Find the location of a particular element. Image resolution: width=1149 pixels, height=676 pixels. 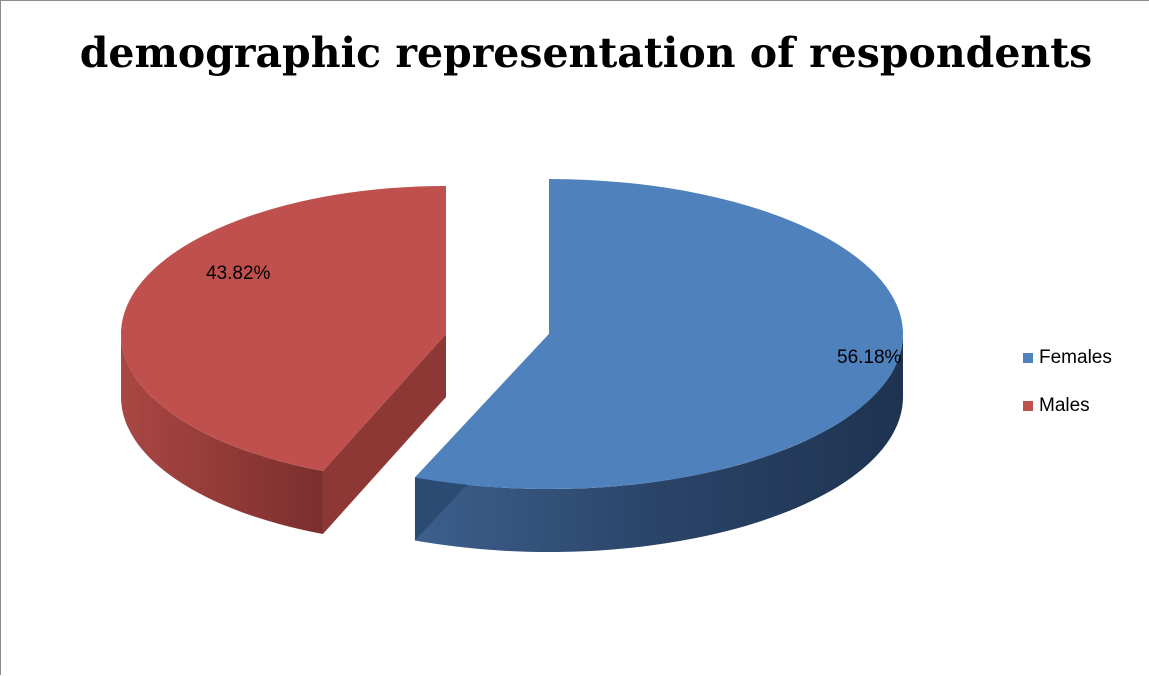

legend-label-females: Females is located at coordinates (1075, 357).